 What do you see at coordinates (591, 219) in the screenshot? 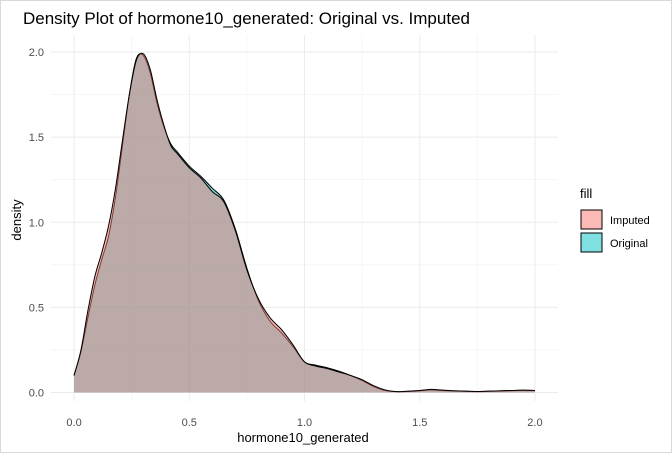
I see `legend-key-imputed` at bounding box center [591, 219].